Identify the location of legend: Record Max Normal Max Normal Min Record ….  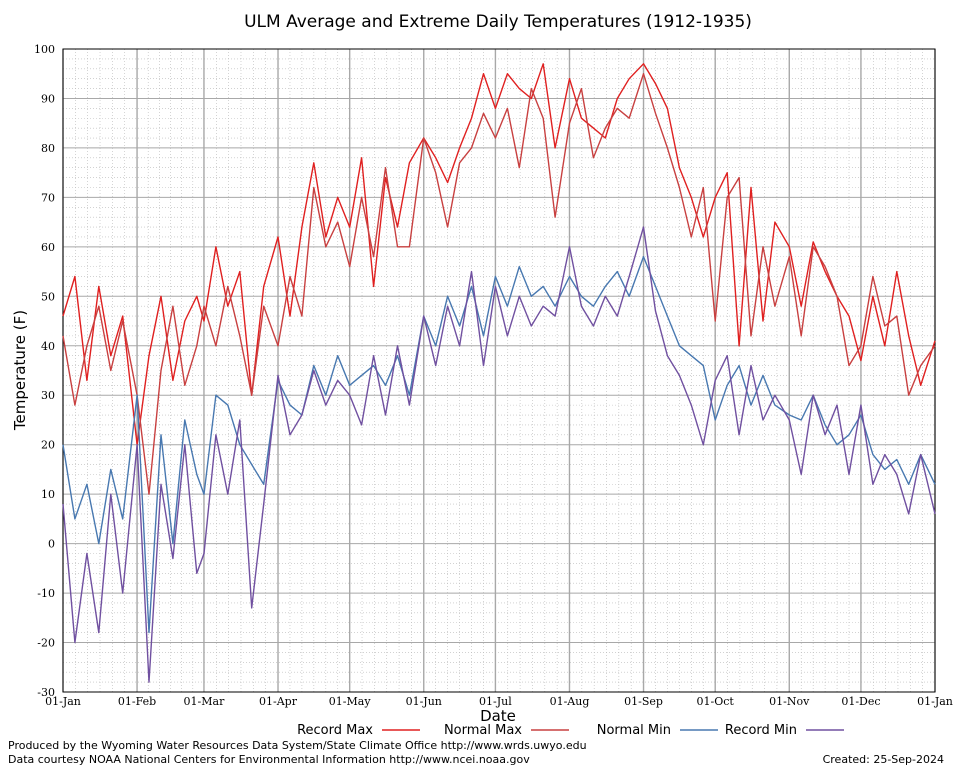
(570, 730).